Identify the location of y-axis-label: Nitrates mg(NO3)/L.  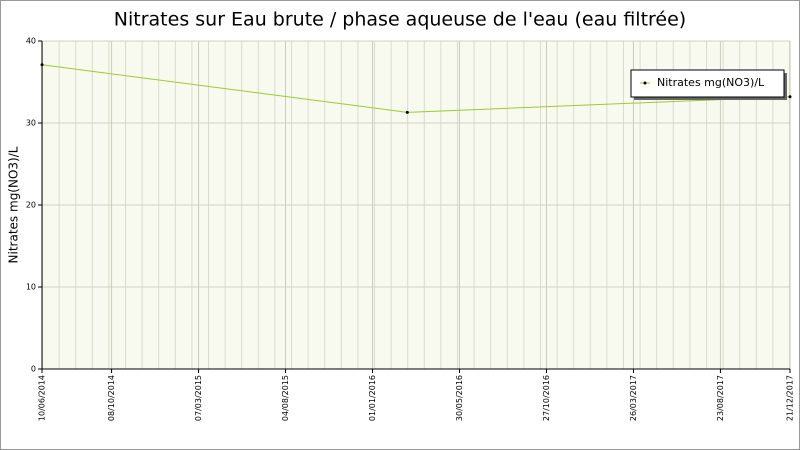
(14, 204).